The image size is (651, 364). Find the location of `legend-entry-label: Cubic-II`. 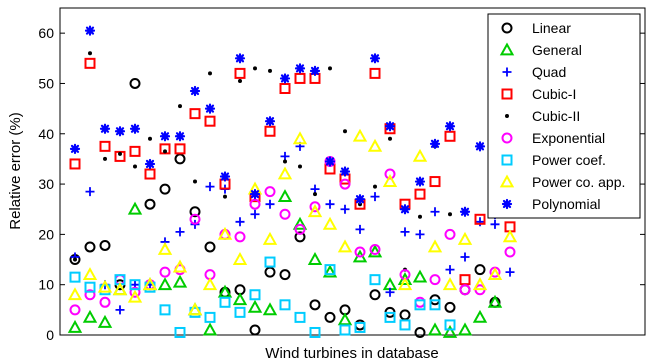

legend-entry-label: Cubic-II is located at coordinates (556, 116).